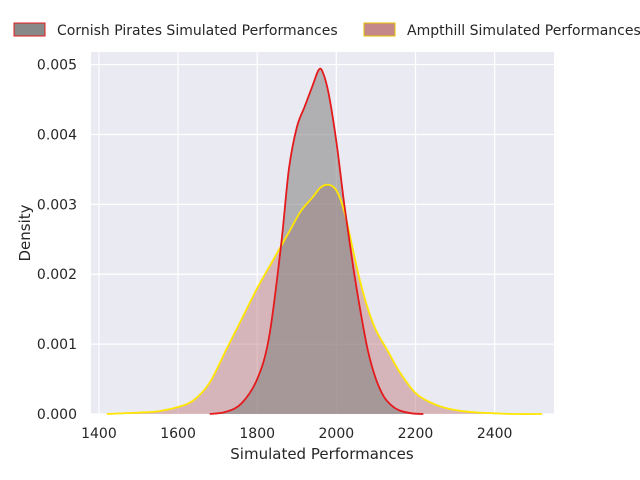 The width and height of the screenshot is (640, 480). What do you see at coordinates (57, 415) in the screenshot?
I see `y-tick-label: 0.000` at bounding box center [57, 415].